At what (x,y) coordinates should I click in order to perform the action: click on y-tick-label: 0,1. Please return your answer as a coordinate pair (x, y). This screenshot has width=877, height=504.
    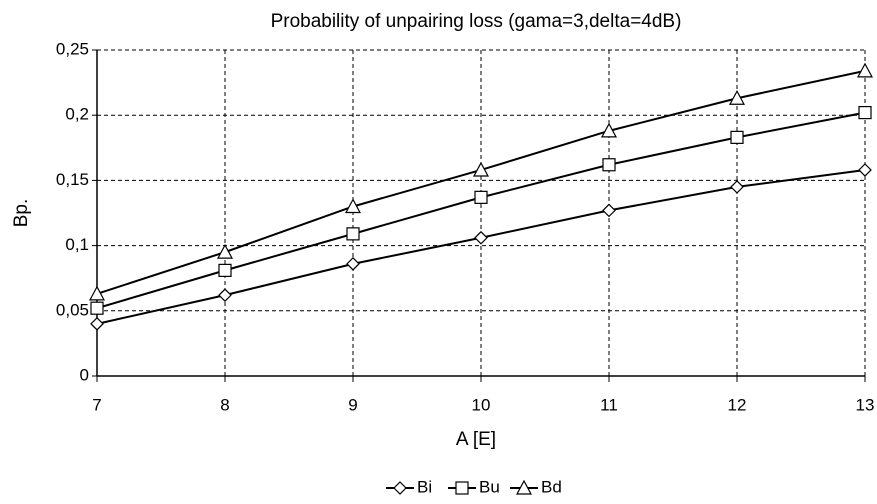
    Looking at the image, I should click on (77, 244).